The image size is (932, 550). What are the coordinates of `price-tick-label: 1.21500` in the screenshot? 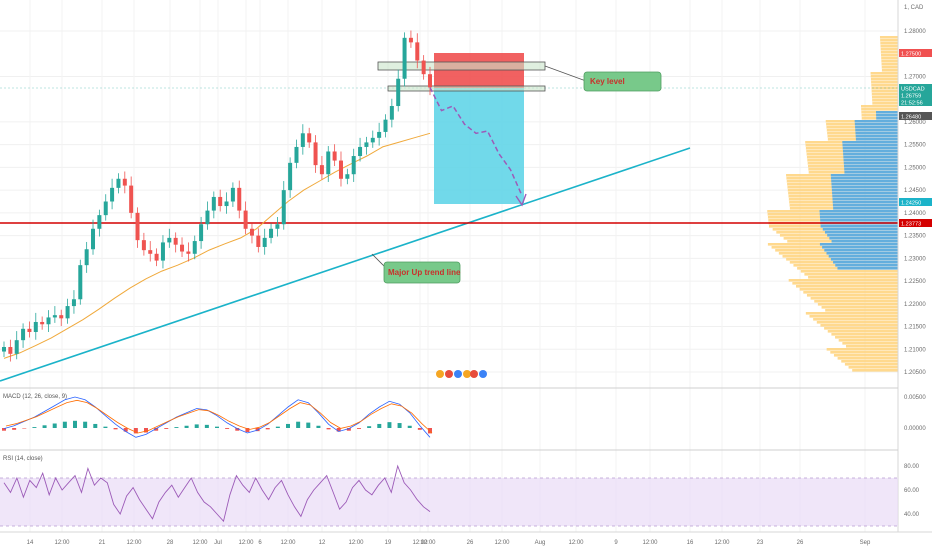 It's located at (915, 328).